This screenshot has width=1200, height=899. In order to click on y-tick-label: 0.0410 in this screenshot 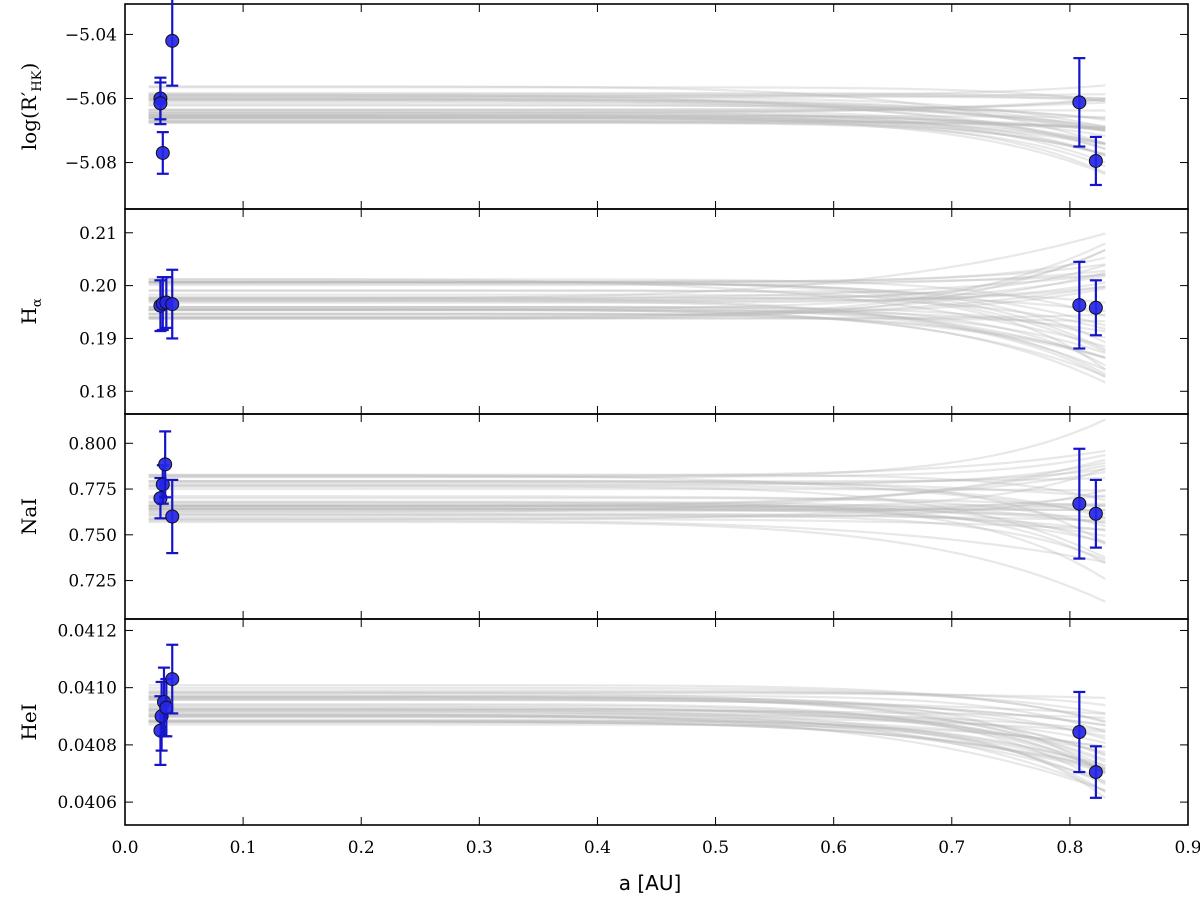, I will do `click(87, 689)`.